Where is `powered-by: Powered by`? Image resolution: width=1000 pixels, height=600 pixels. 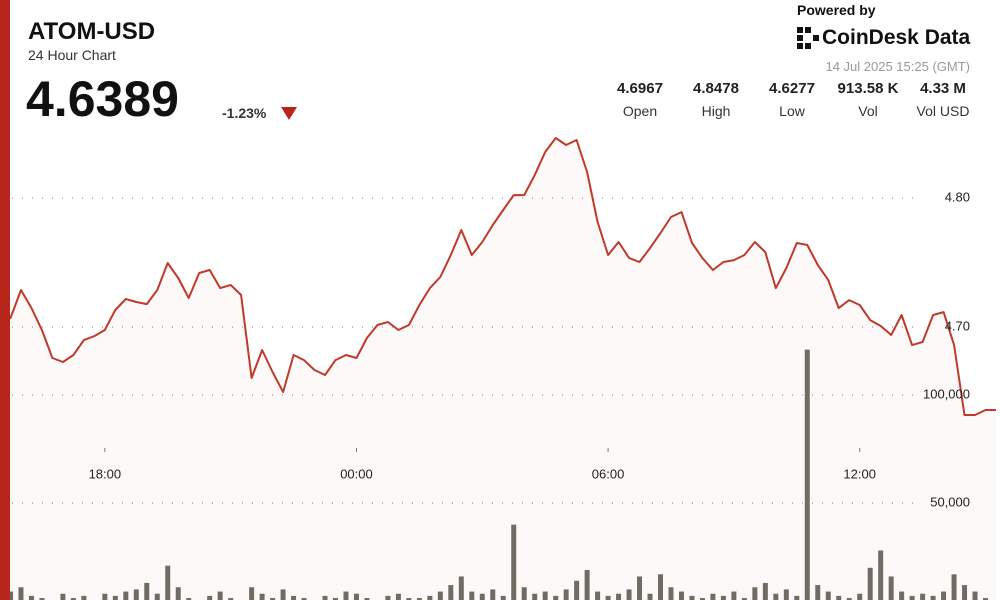
powered-by: Powered by is located at coordinates (836, 10).